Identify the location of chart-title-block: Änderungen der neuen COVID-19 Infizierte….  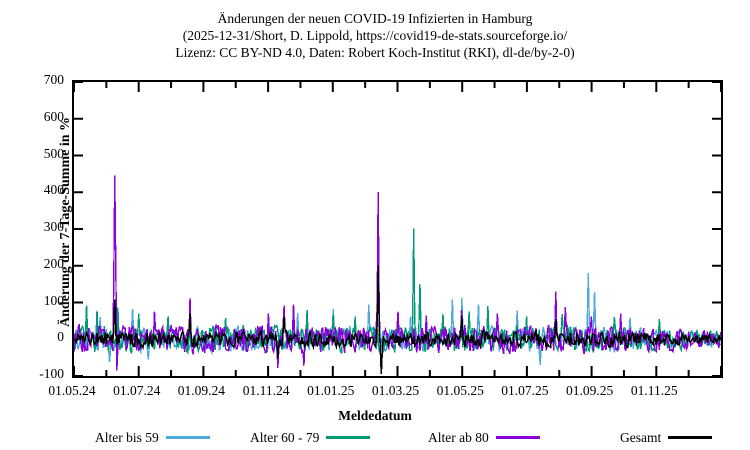
(375, 35).